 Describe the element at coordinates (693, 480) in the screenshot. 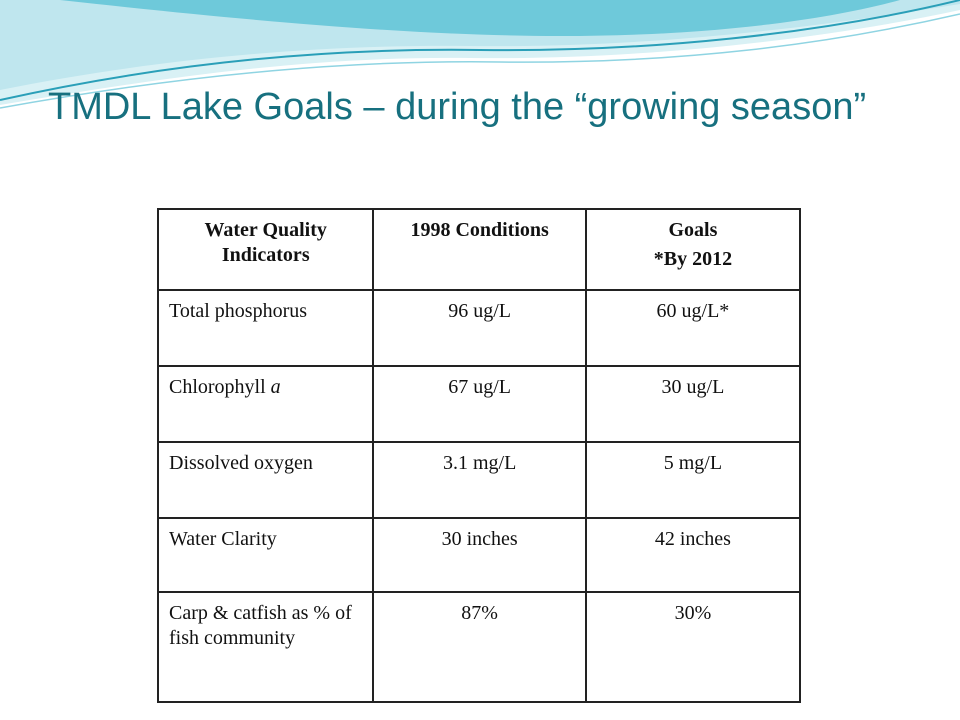

I see `goal-cell: 5 mg/L` at that location.